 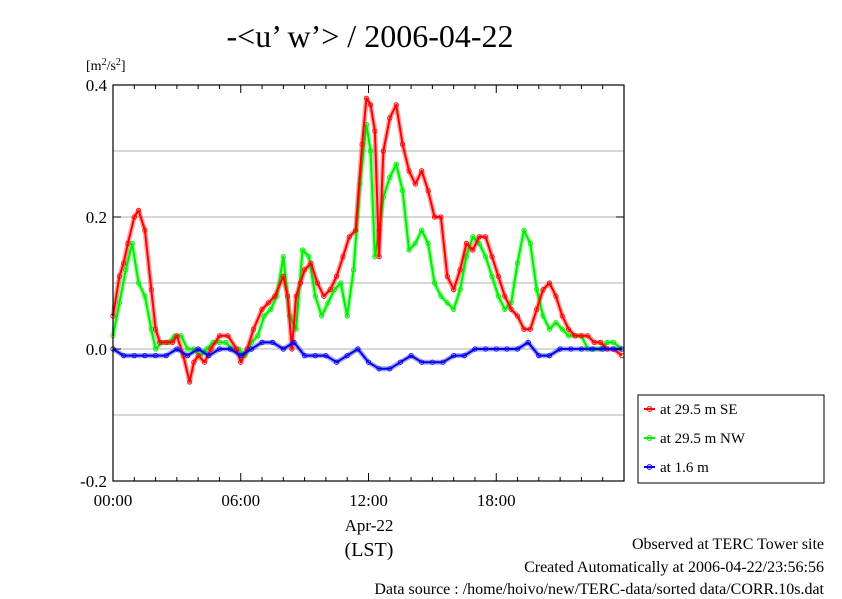 I want to click on legend-box, so click(x=731, y=439).